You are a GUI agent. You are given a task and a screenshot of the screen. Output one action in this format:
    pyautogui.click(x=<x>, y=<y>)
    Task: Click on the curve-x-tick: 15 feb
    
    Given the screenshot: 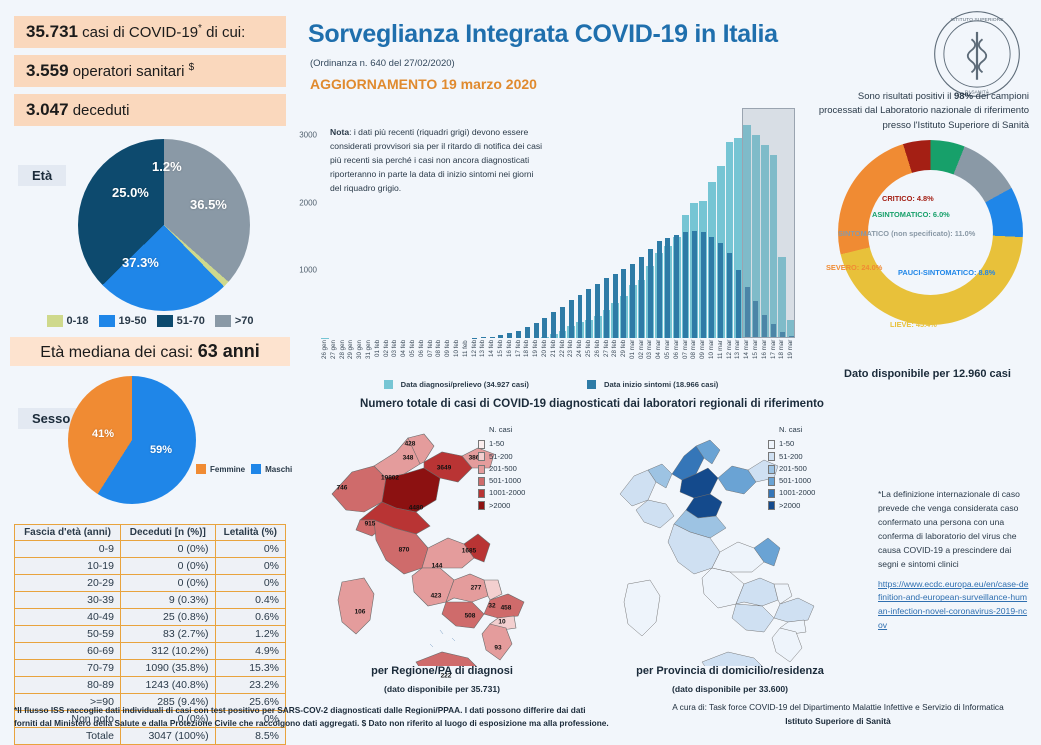 What is the action you would take?
    pyautogui.click(x=500, y=349)
    